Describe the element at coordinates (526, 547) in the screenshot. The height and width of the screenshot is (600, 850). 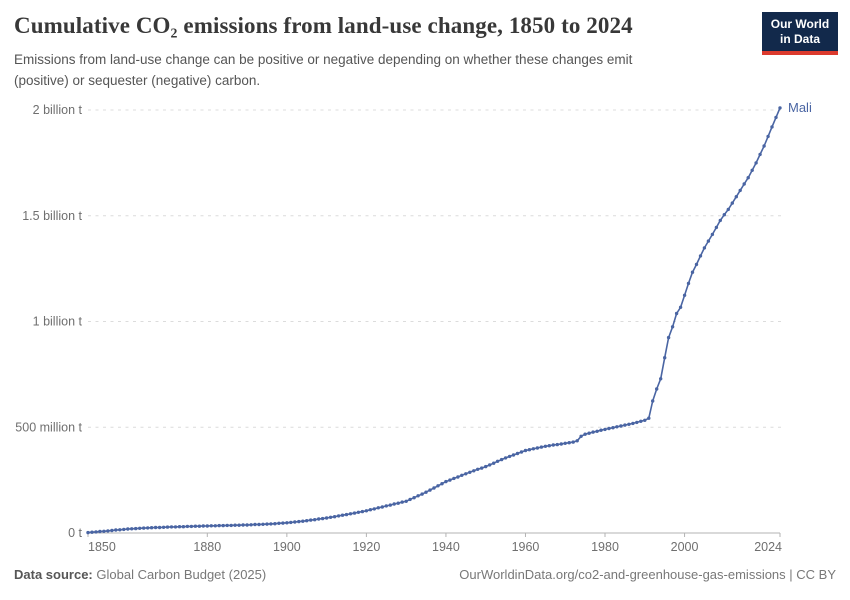
I see `x-tick-label: 1960` at that location.